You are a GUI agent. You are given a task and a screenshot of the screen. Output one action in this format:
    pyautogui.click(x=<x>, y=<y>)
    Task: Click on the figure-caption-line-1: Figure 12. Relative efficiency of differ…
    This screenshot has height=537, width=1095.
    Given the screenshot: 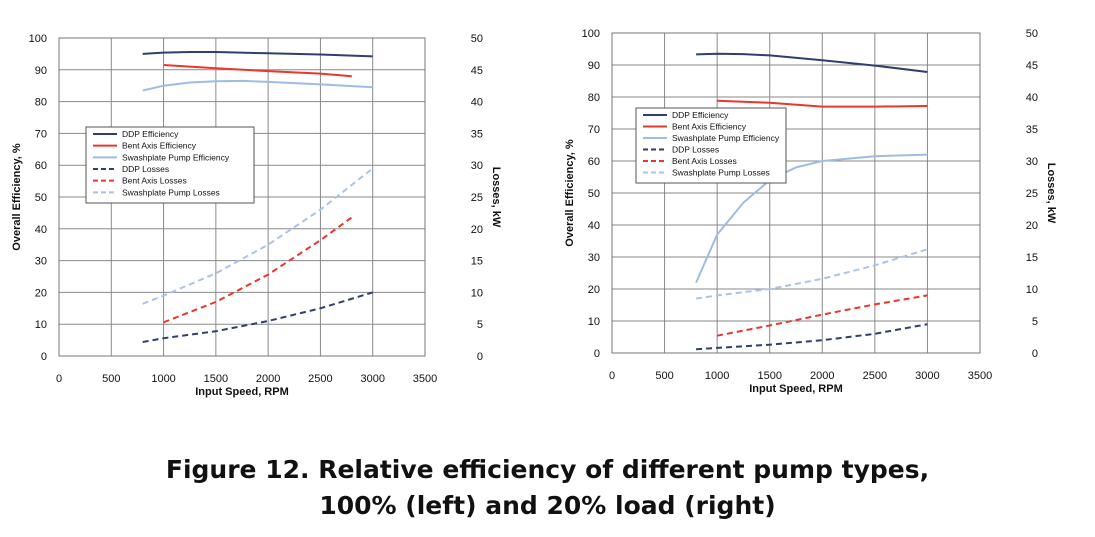 What is the action you would take?
    pyautogui.click(x=547, y=469)
    